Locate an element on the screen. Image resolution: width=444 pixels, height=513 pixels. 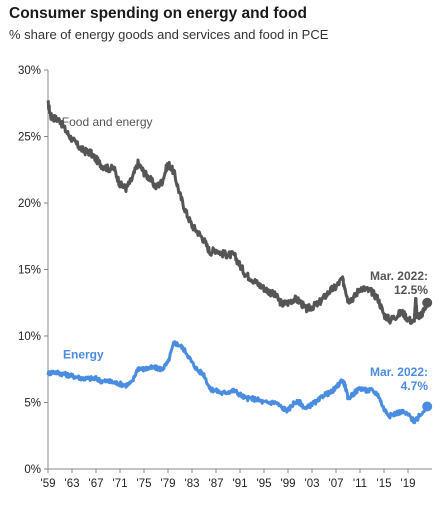
series-end-marker-food-and-energy is located at coordinates (427, 302).